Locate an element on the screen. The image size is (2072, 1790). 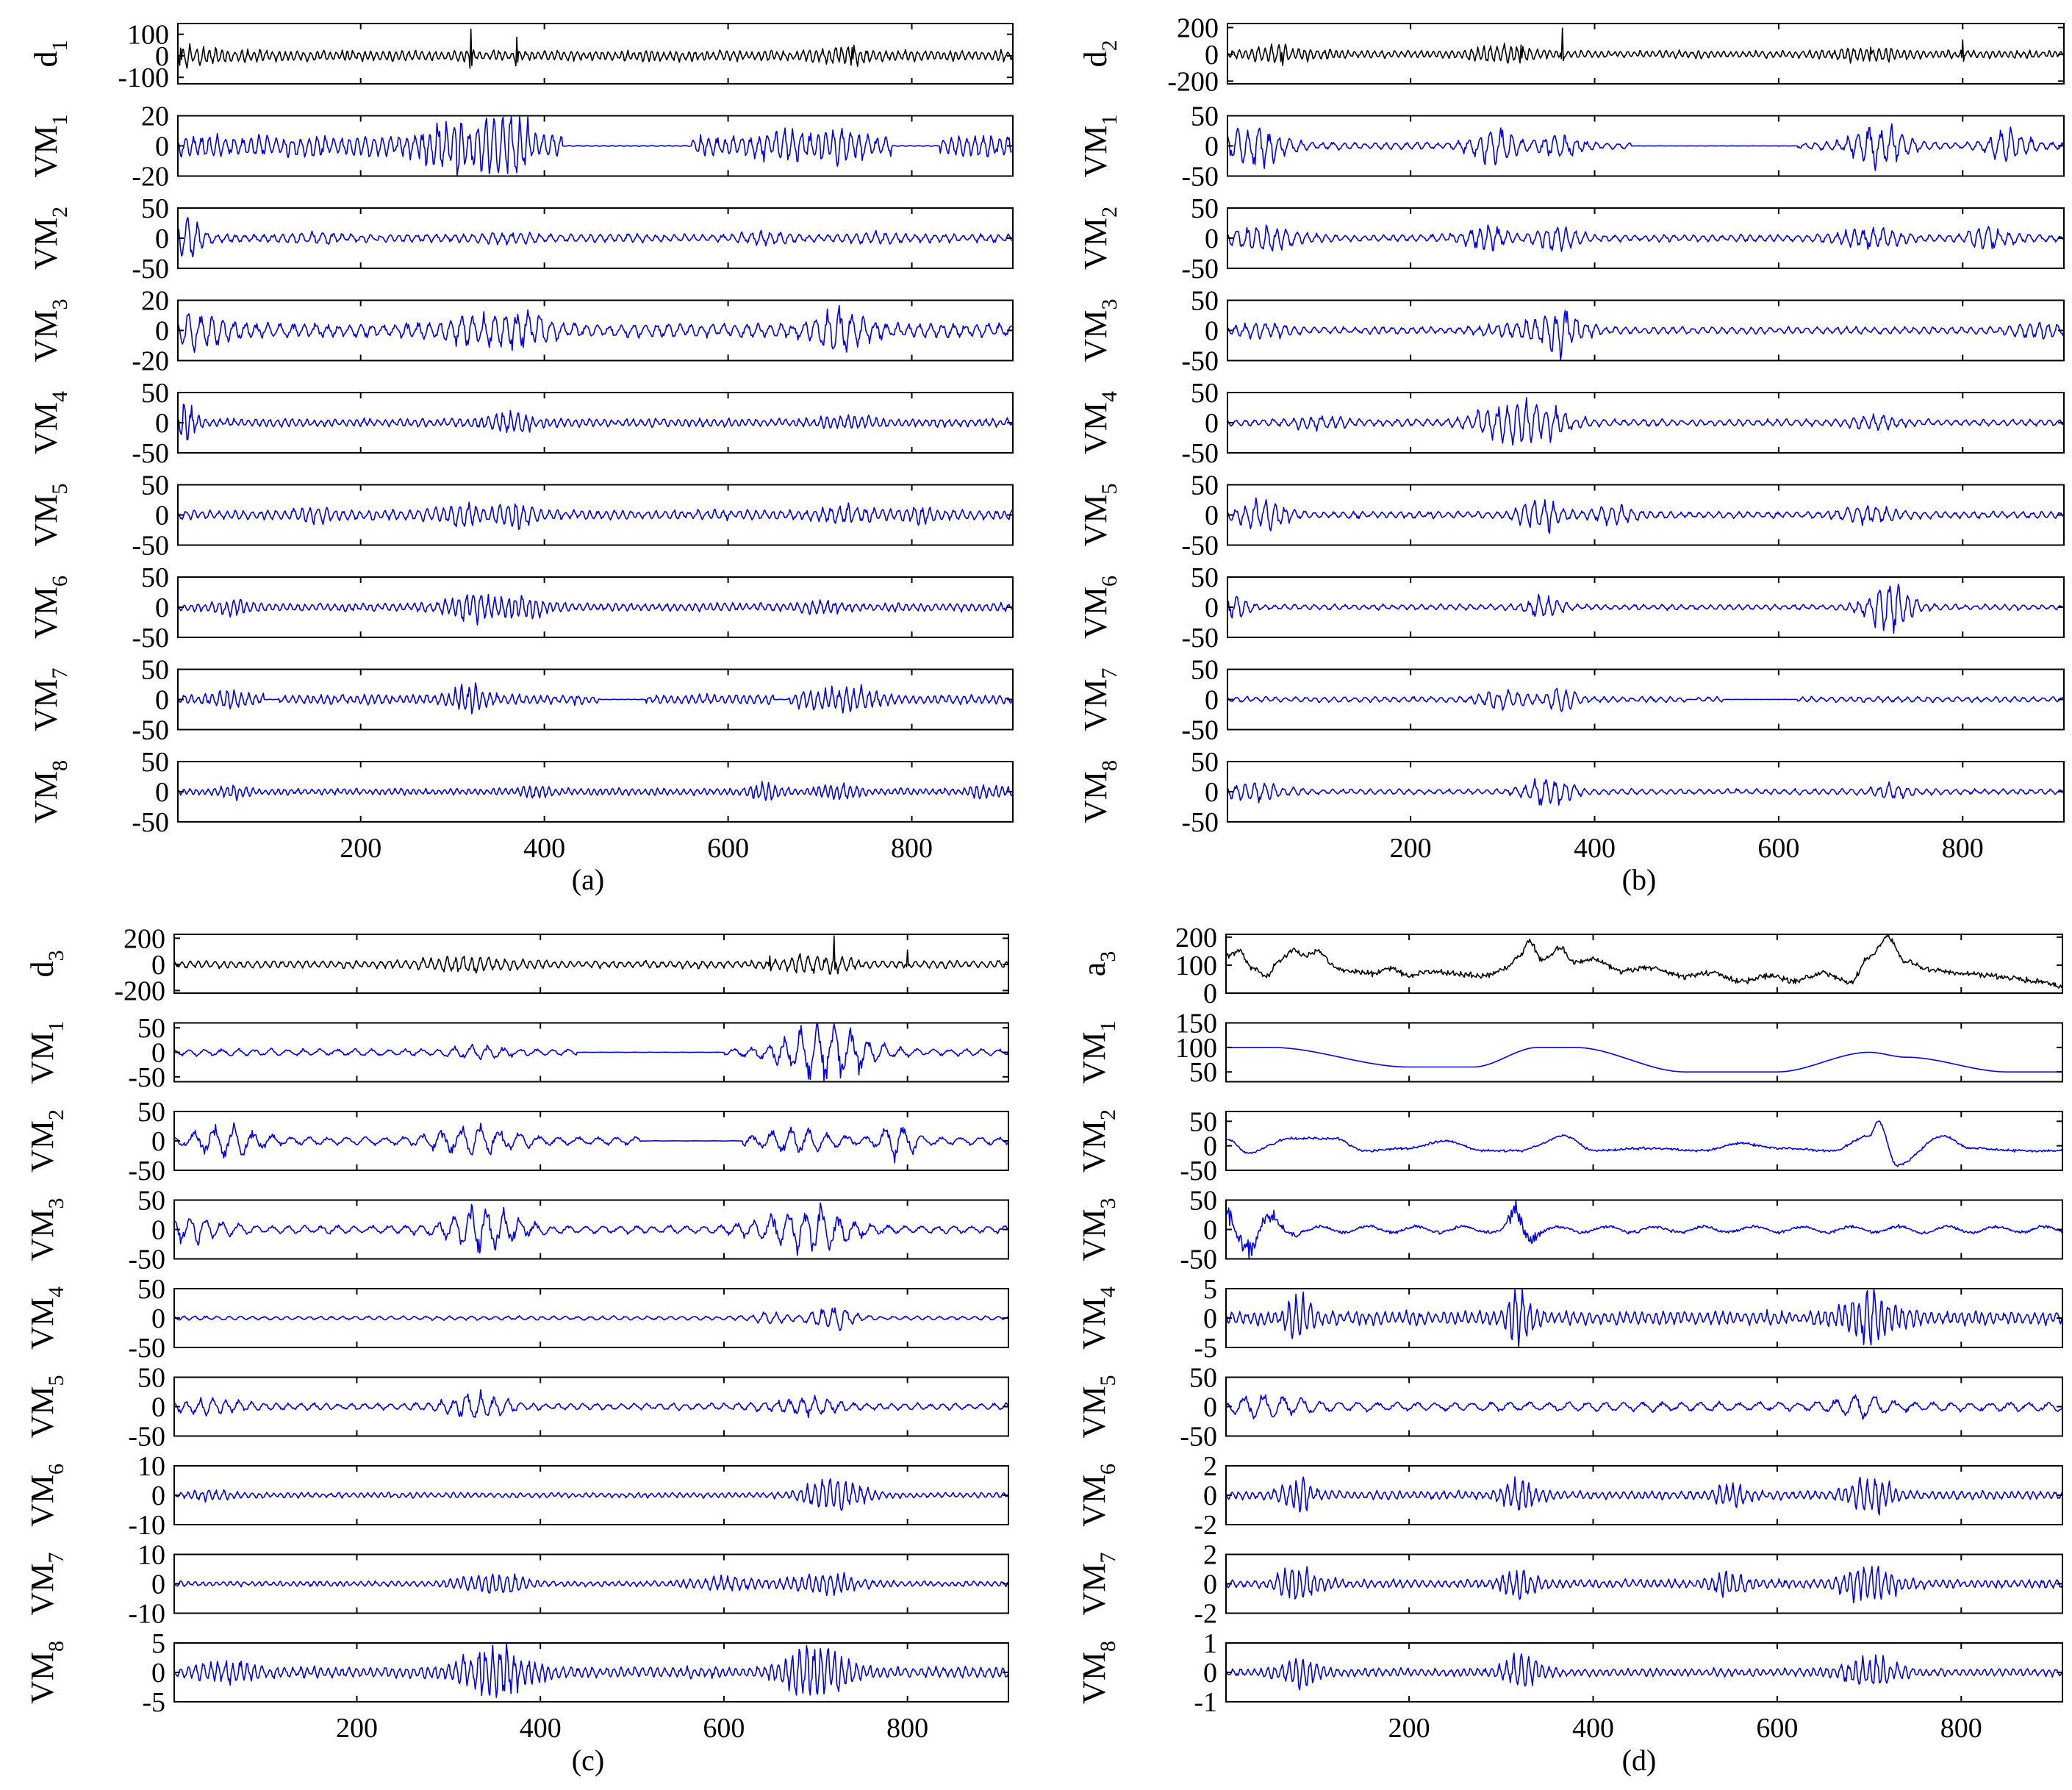
y-tick-label: -10 is located at coordinates (146, 1614).